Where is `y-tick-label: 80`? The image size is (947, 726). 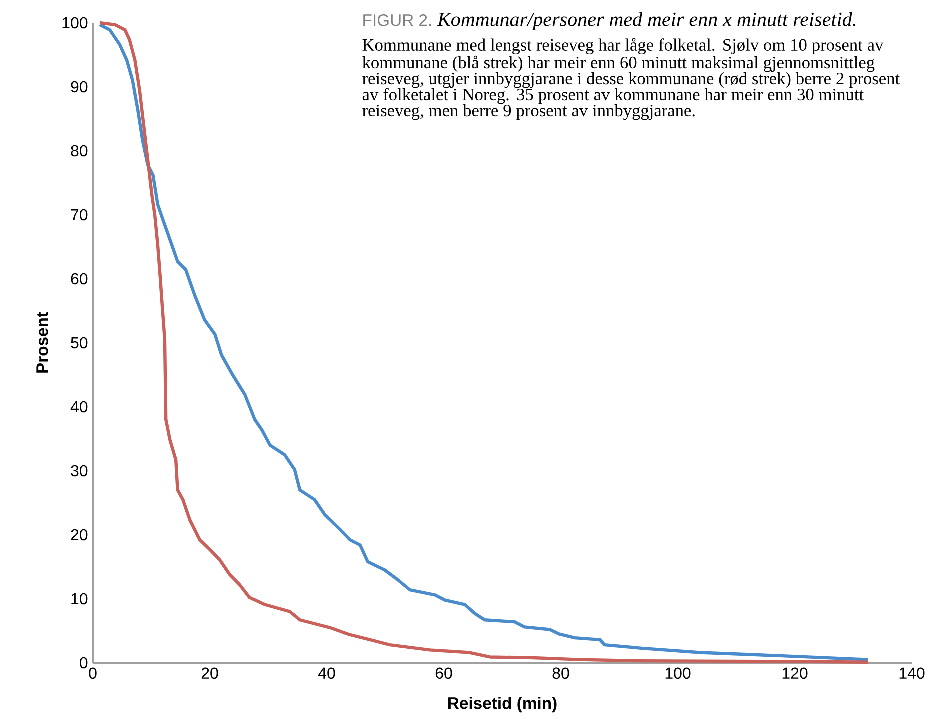 y-tick-label: 80 is located at coordinates (79, 151).